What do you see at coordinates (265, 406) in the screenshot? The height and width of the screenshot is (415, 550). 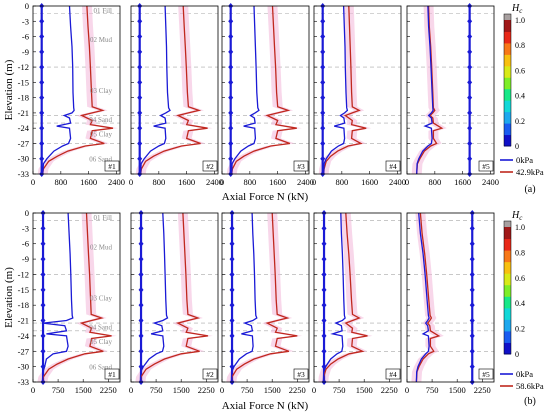 I see `x-axis-label: Axial Force N (kN)` at bounding box center [265, 406].